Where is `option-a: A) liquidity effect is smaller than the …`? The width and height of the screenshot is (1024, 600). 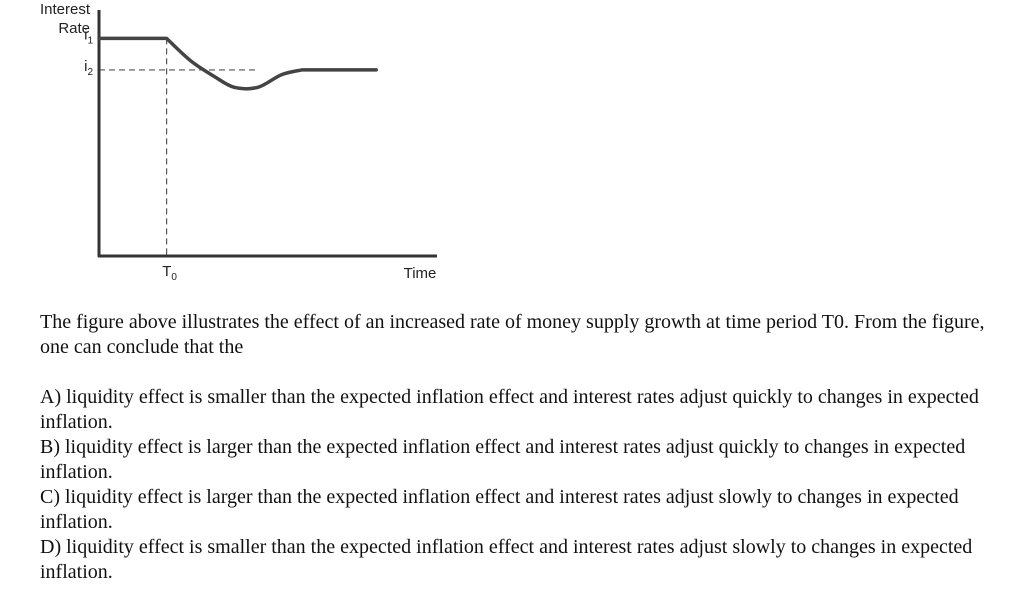
option-a: A) liquidity effect is smaller than the … is located at coordinates (509, 409).